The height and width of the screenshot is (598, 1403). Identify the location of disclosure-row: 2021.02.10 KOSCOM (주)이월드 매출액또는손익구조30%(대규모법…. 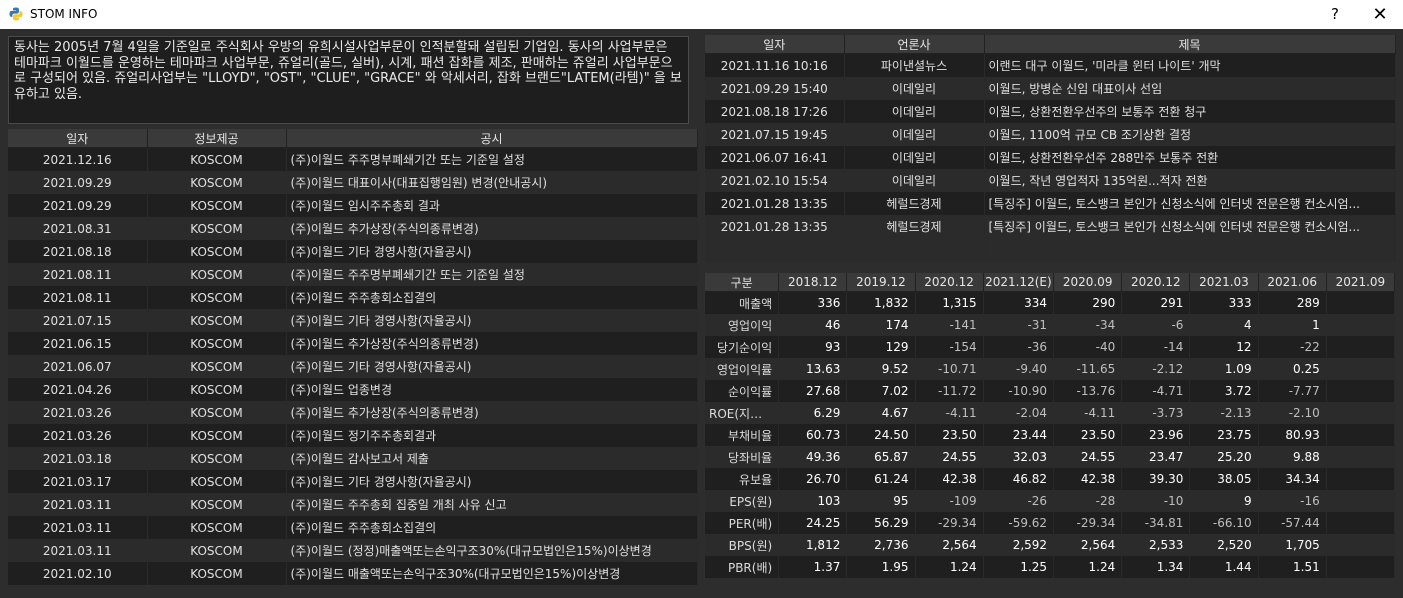
(353, 573).